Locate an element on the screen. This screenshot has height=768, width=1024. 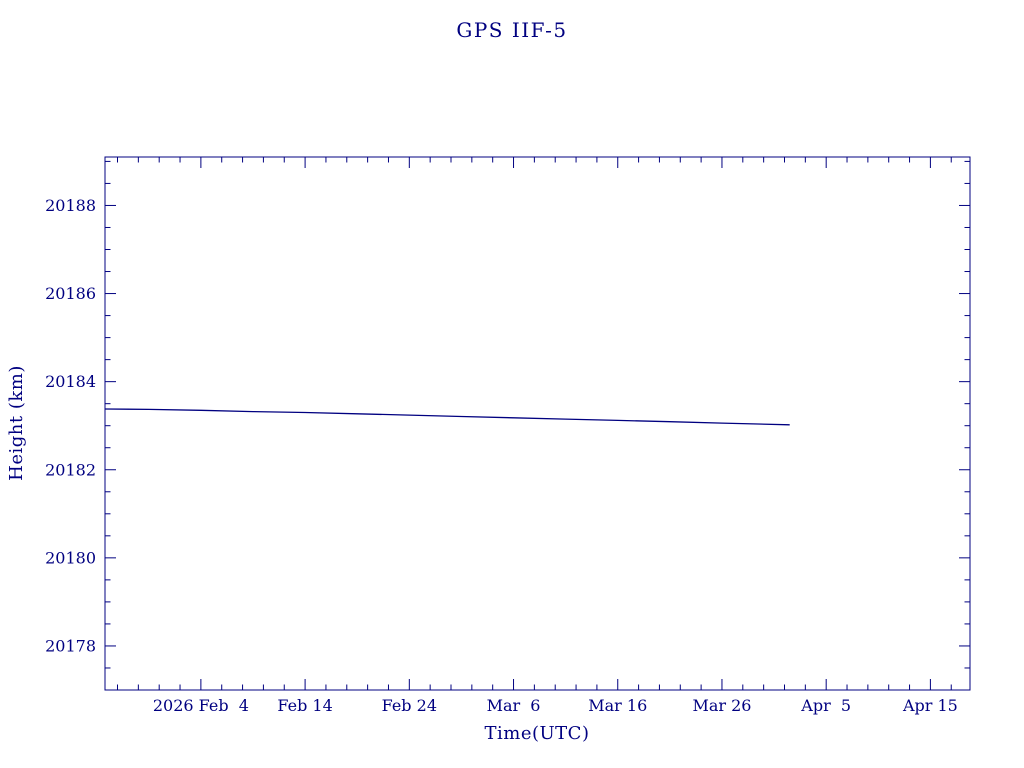
y-tick-label: 20188 is located at coordinates (70, 205).